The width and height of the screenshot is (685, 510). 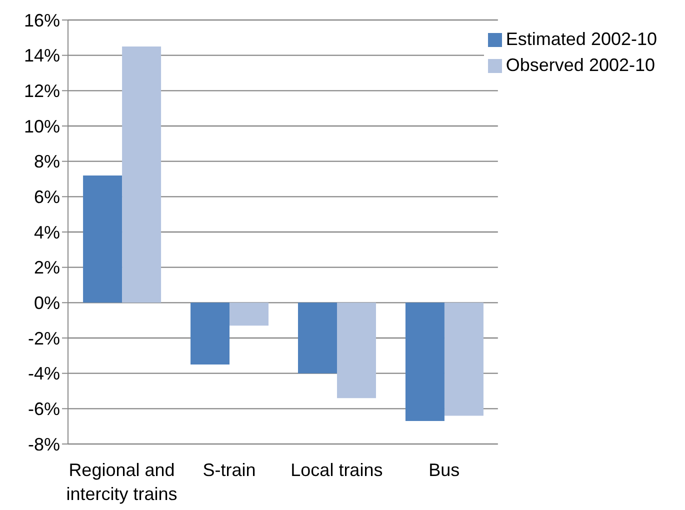 What do you see at coordinates (42, 126) in the screenshot?
I see `y-tick-label: 10%` at bounding box center [42, 126].